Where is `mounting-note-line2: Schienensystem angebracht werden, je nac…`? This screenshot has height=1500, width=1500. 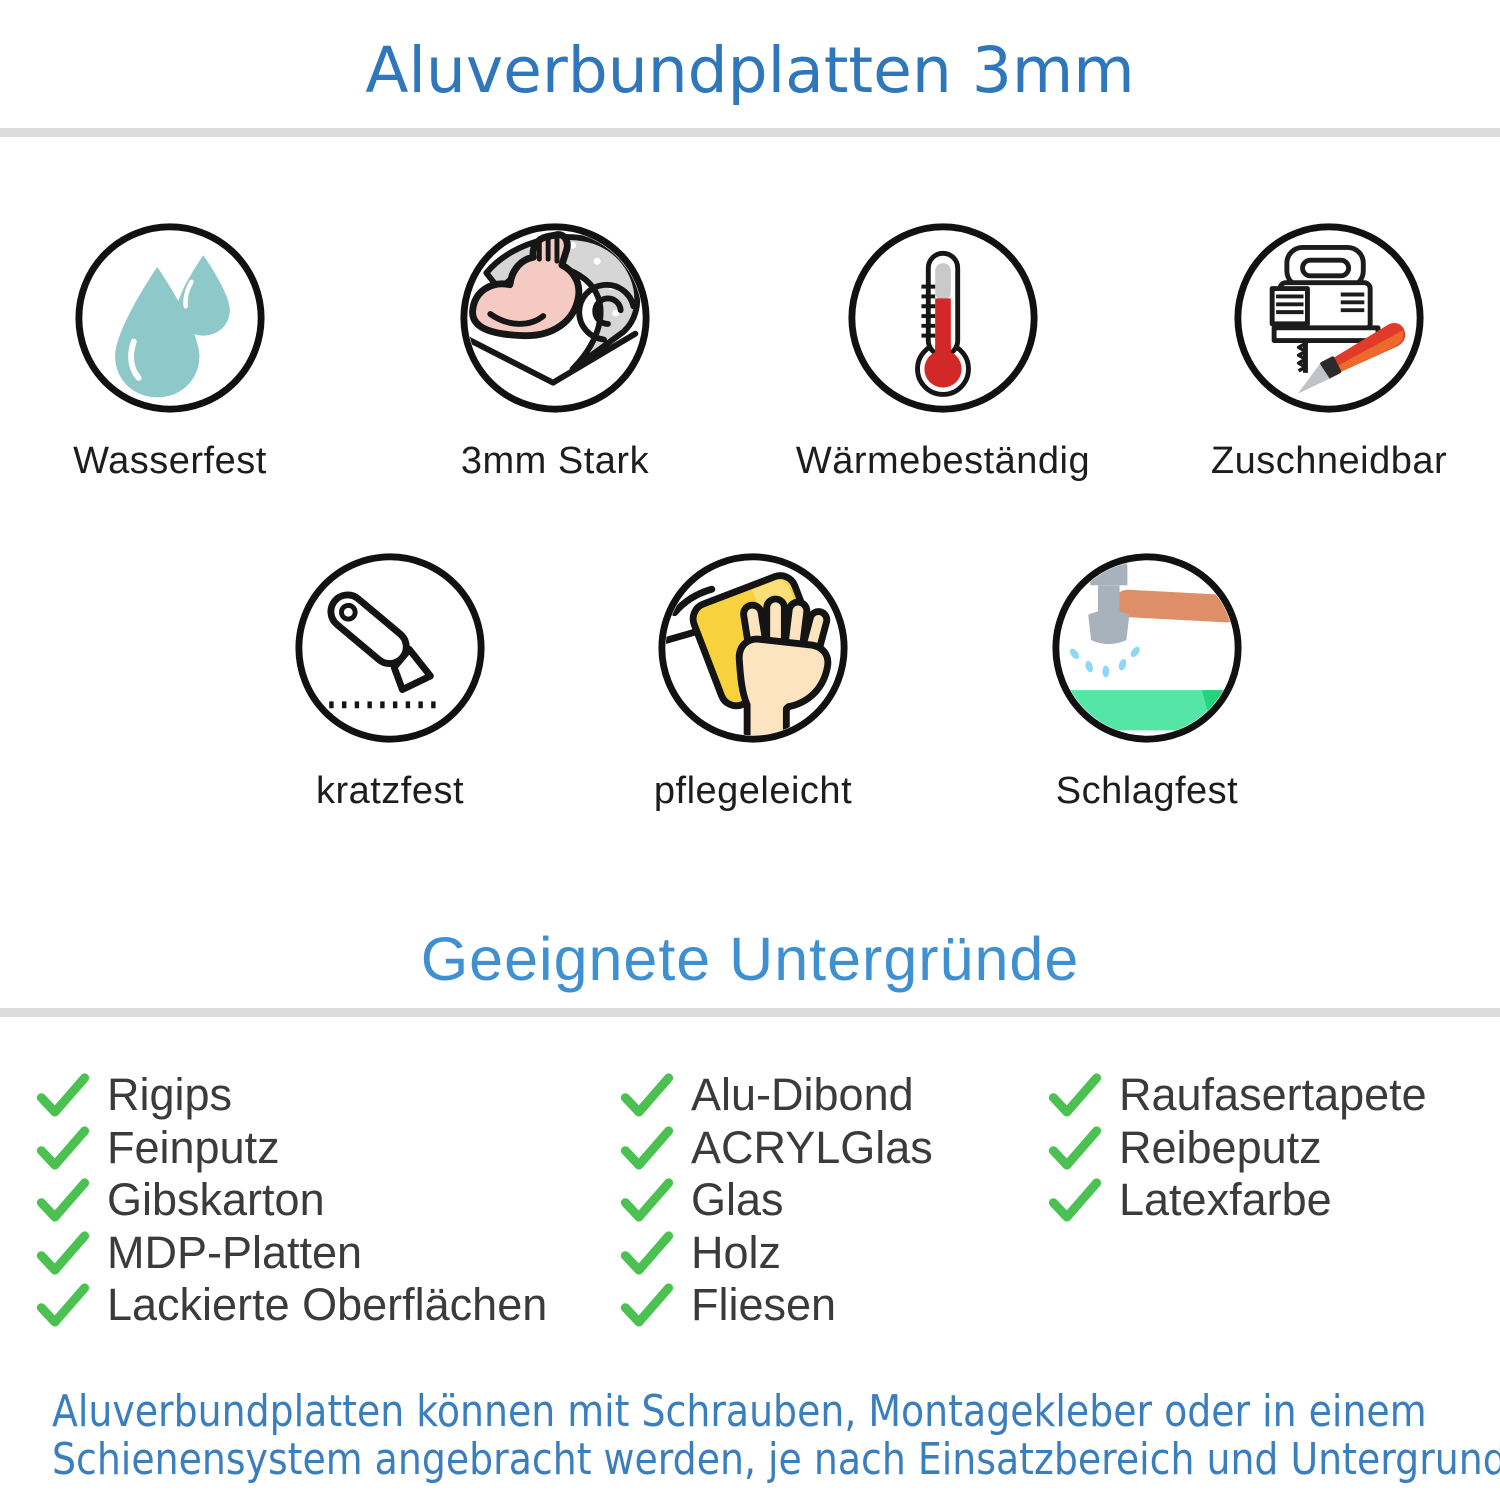 mounting-note-line2: Schienensystem angebracht werden, je nac… is located at coordinates (776, 1459).